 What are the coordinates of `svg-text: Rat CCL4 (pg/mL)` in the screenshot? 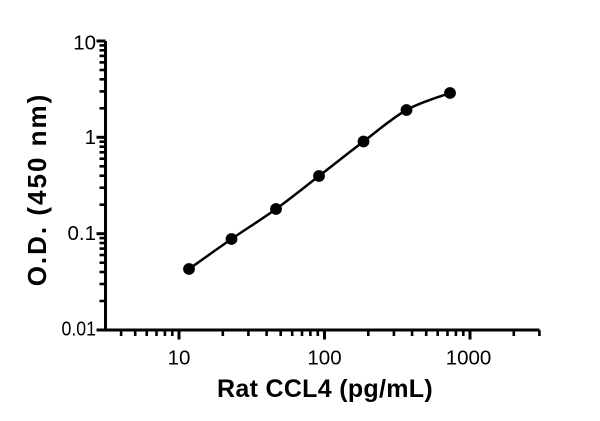 It's located at (325, 389).